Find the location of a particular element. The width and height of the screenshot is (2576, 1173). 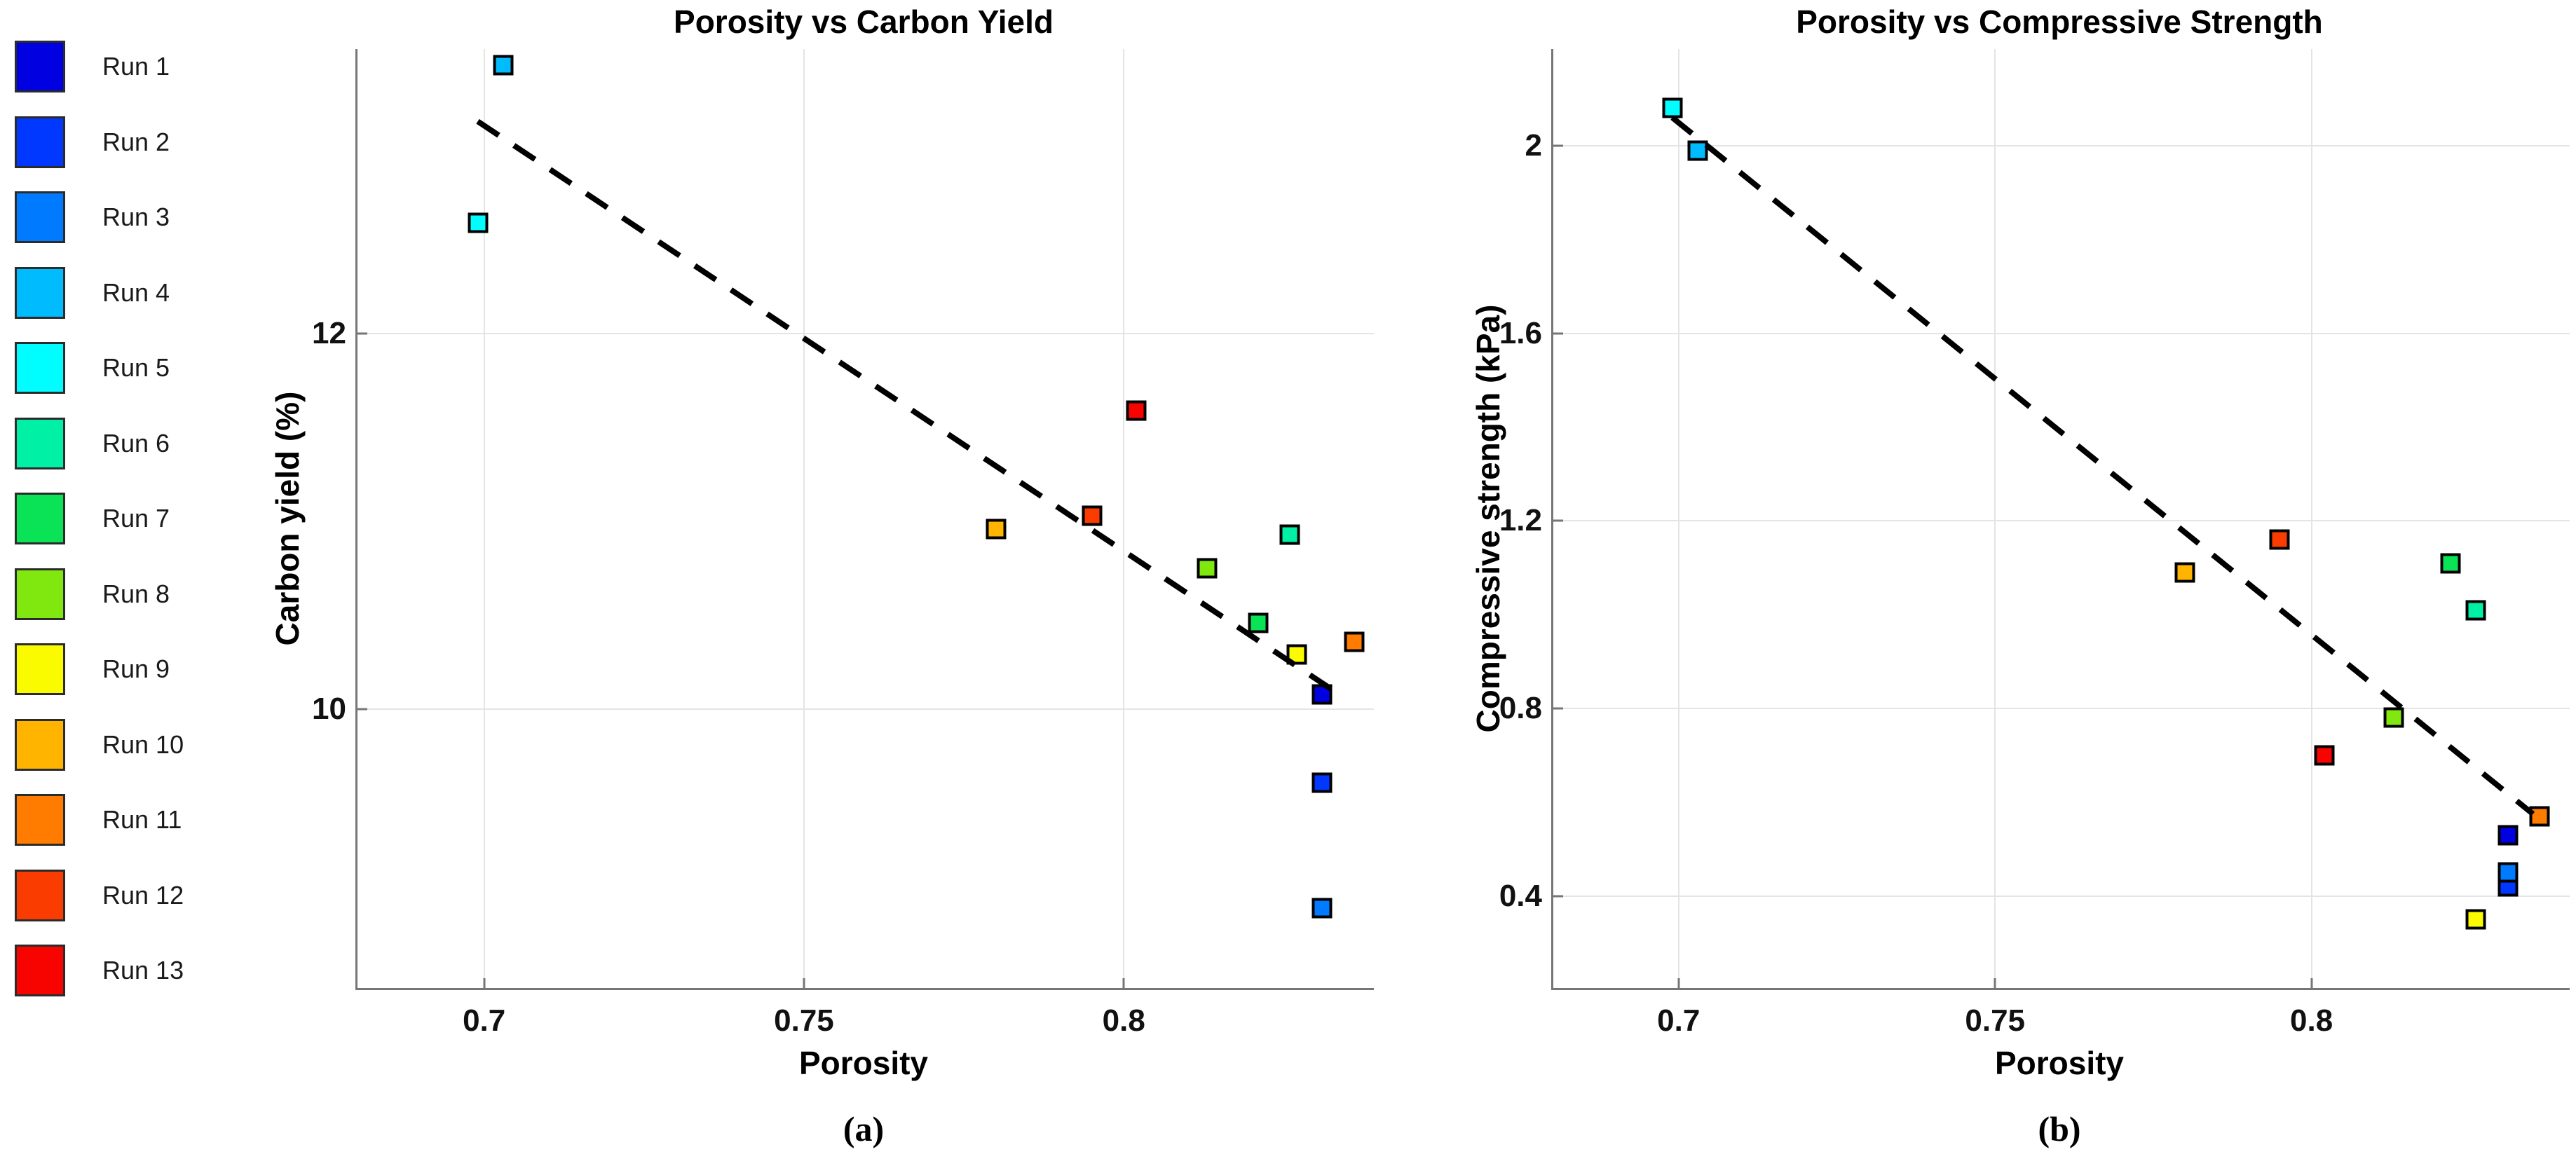

legend-label: Run 10 is located at coordinates (143, 744).